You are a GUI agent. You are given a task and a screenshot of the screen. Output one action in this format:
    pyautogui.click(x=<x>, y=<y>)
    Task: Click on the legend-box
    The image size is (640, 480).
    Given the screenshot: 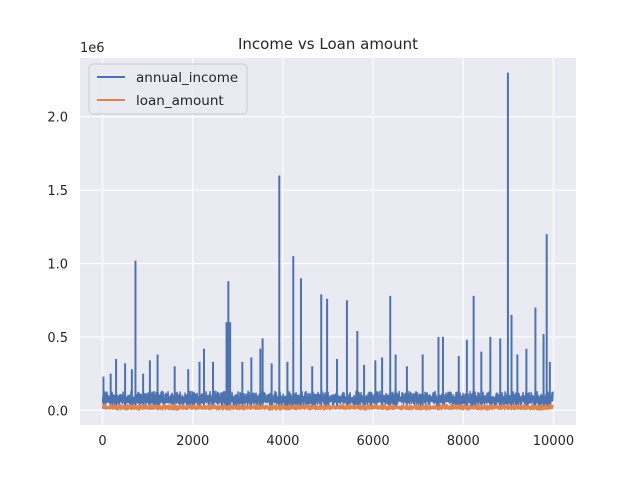 What is the action you would take?
    pyautogui.click(x=168, y=89)
    